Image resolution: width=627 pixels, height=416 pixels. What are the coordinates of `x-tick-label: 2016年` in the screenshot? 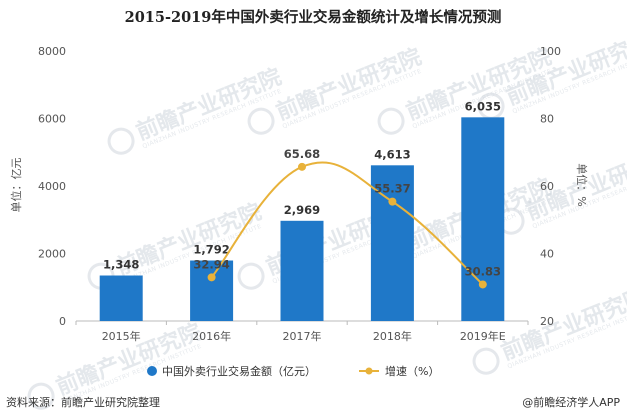 It's located at (211, 336).